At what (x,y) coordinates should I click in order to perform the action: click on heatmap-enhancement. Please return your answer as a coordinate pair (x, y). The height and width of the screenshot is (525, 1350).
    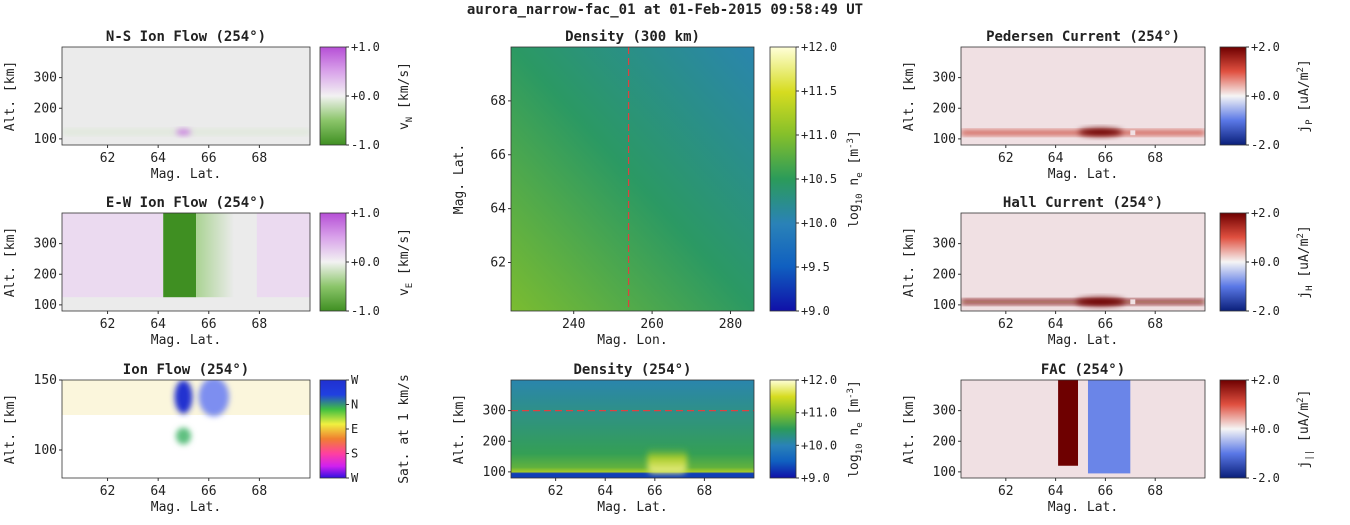
    Looking at the image, I should click on (667, 460).